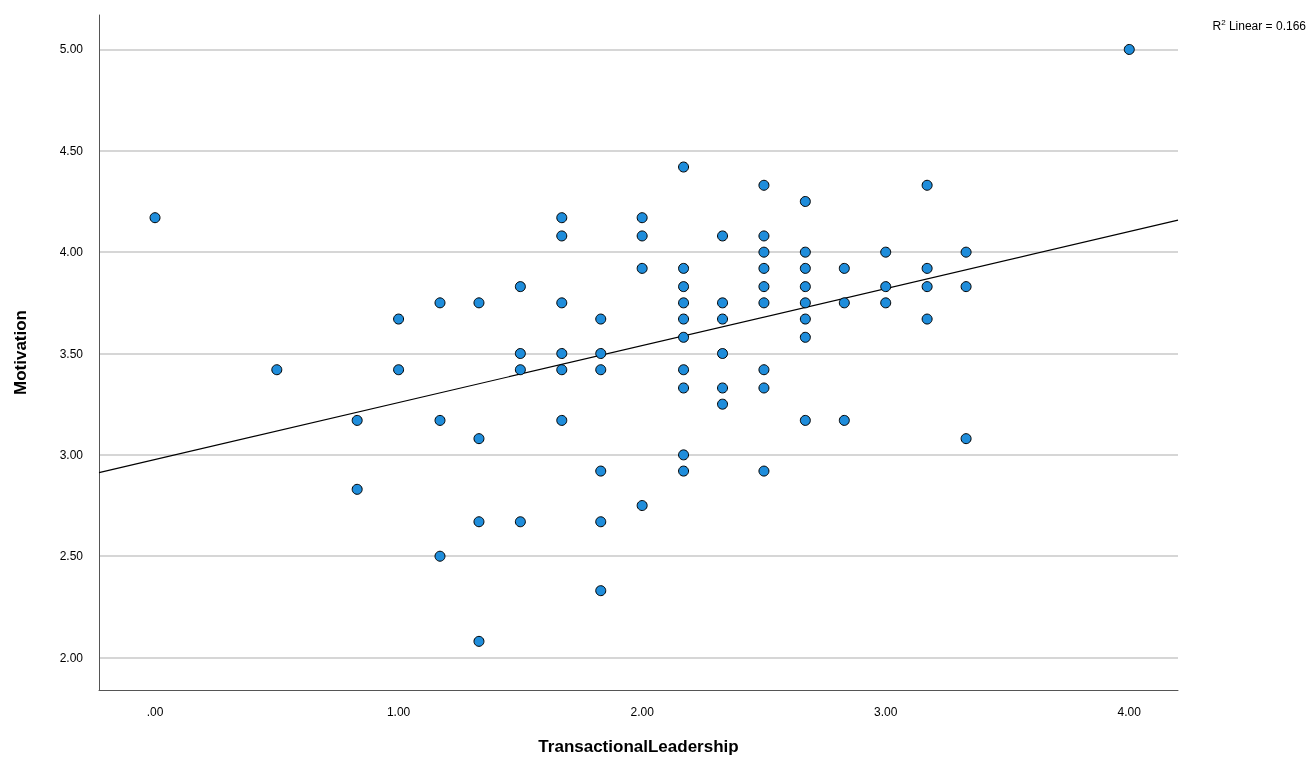 The image size is (1314, 769). I want to click on x-tick-label: 4.00, so click(1129, 712).